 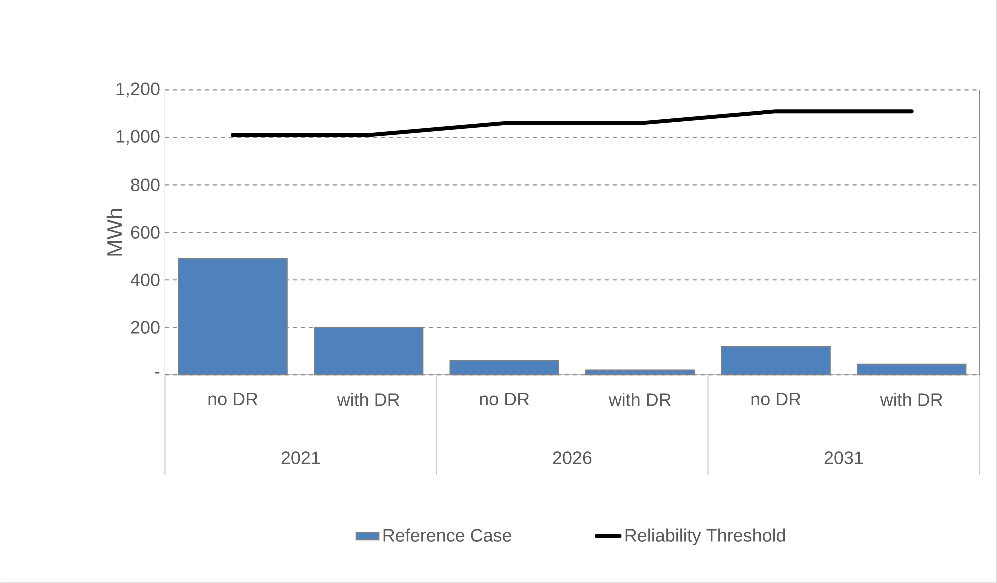 I want to click on text: 2026, so click(x=572, y=458).